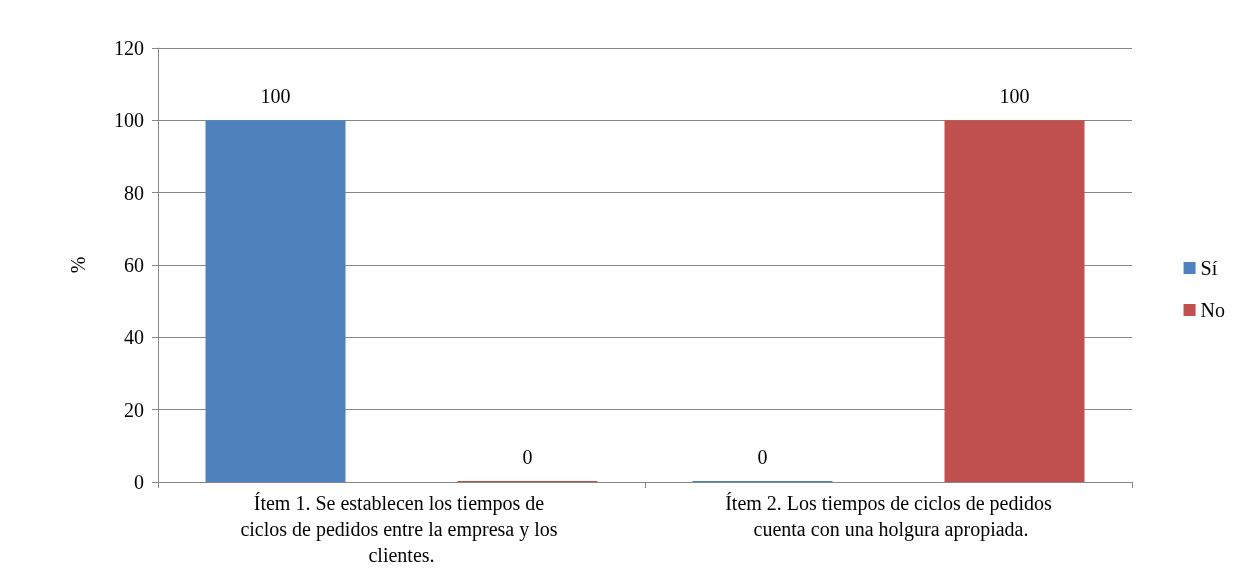 The height and width of the screenshot is (578, 1248). I want to click on y-axis-title: %, so click(78, 265).